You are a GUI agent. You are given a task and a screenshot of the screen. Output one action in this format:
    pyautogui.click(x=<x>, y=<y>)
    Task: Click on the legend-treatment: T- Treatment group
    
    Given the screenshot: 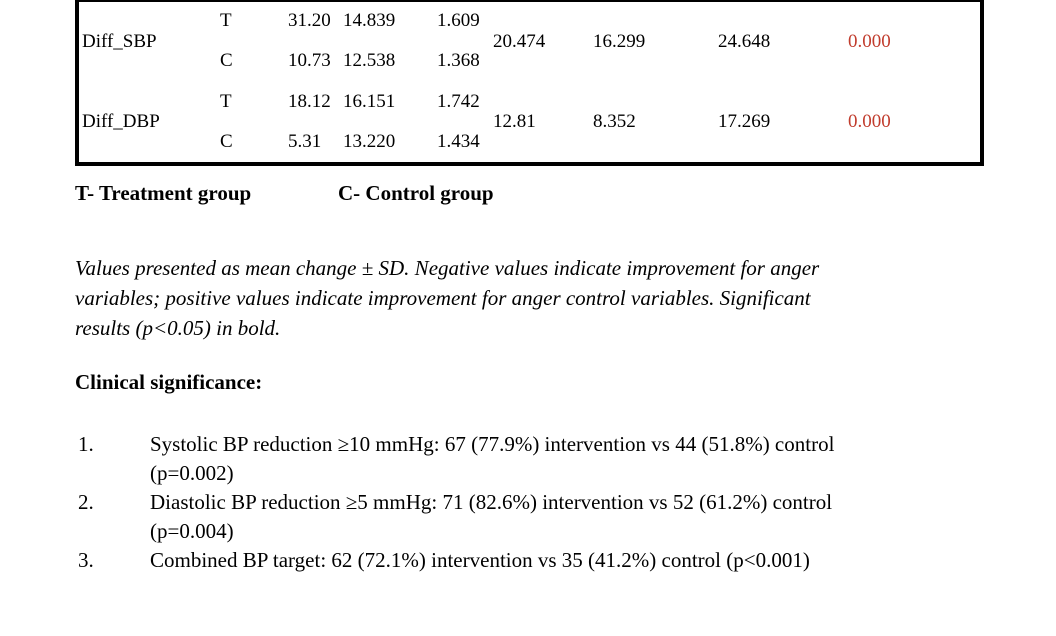 What is the action you would take?
    pyautogui.click(x=163, y=193)
    